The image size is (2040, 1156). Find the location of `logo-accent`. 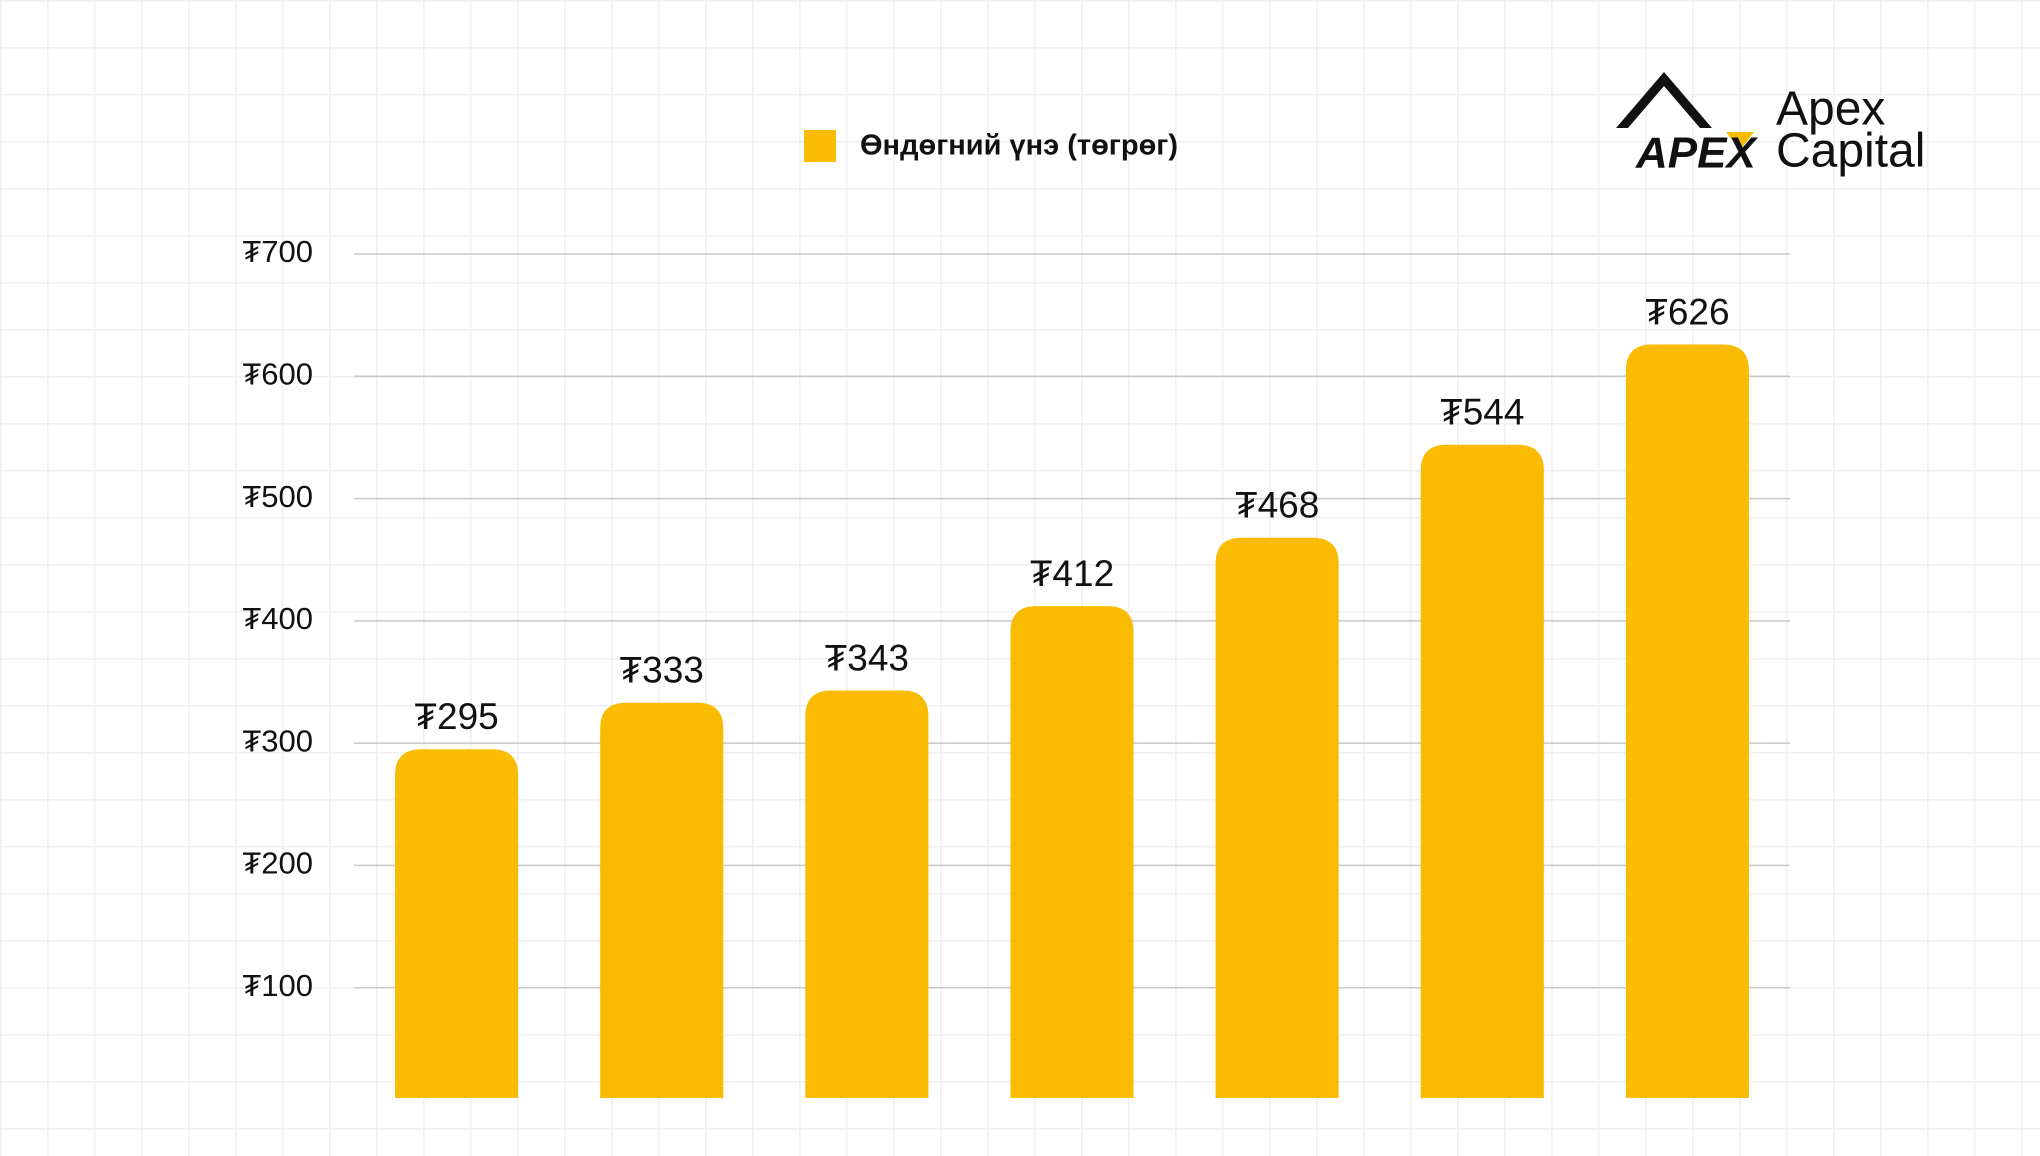

logo-accent is located at coordinates (1740, 141).